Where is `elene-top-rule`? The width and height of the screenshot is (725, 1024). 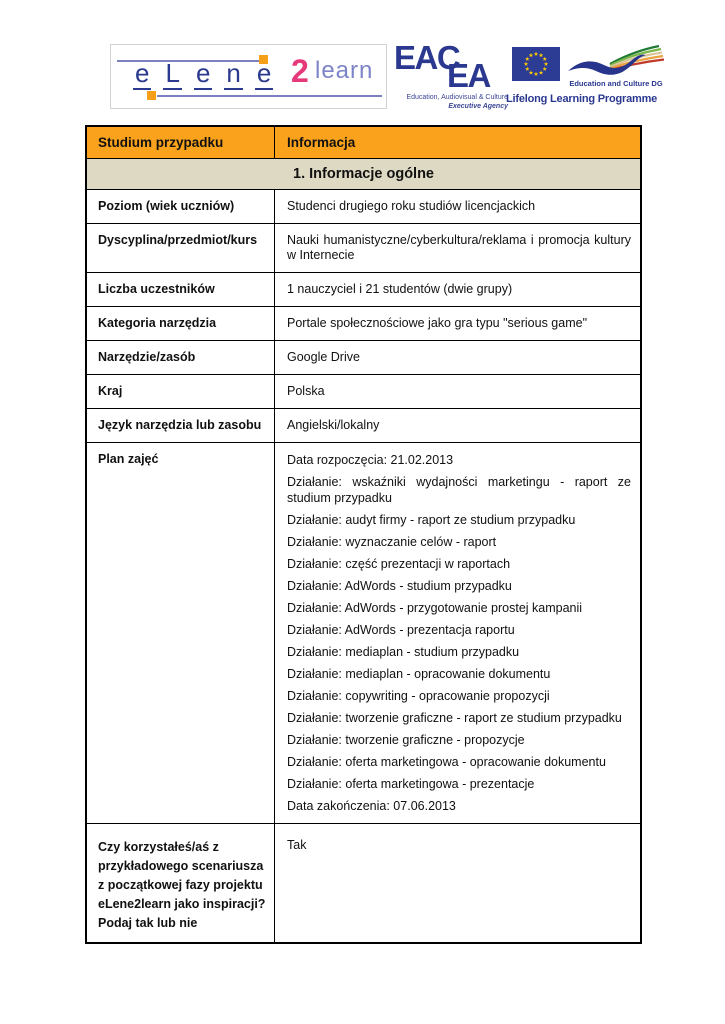
elene-top-rule is located at coordinates (188, 61).